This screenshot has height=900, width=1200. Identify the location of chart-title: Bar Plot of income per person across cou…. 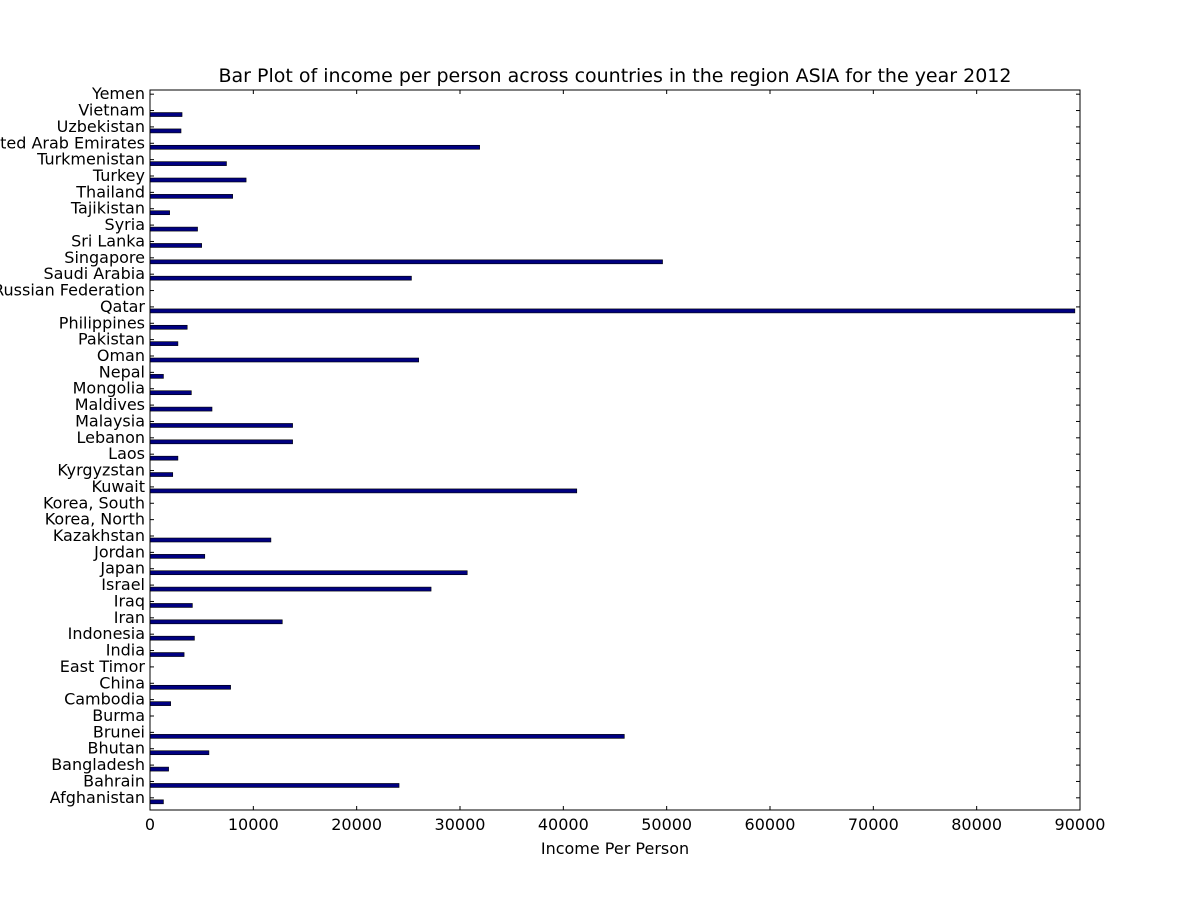
(615, 76).